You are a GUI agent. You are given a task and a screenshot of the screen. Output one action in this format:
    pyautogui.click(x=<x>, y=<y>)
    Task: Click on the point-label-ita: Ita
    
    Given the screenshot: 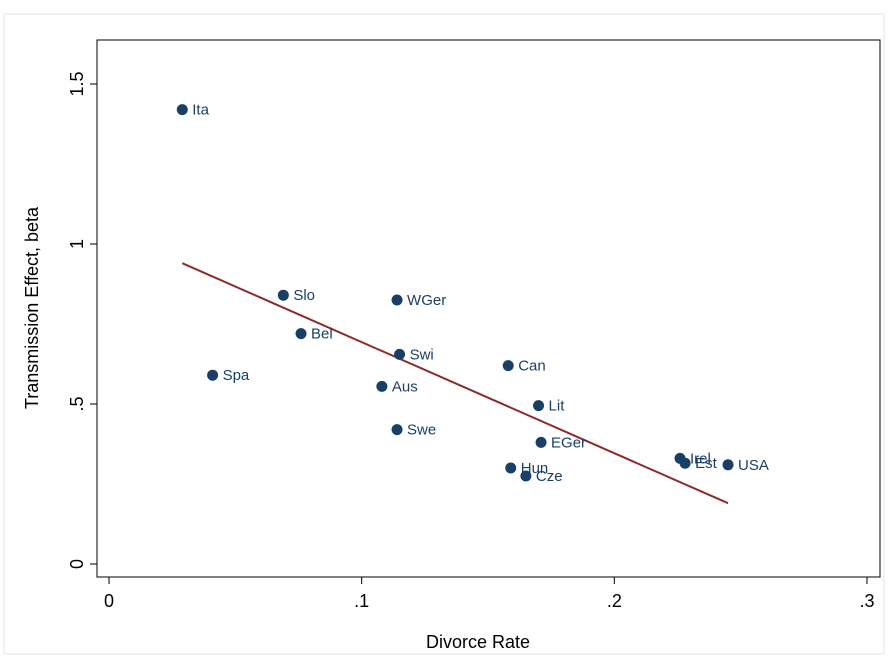 What is the action you would take?
    pyautogui.click(x=200, y=110)
    